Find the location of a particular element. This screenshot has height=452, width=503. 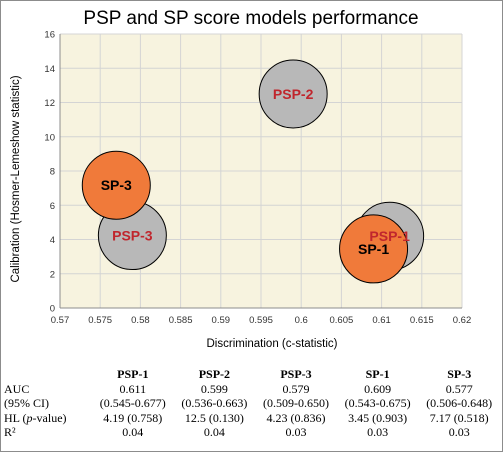

y-tick-label: 10 is located at coordinates (49, 137).